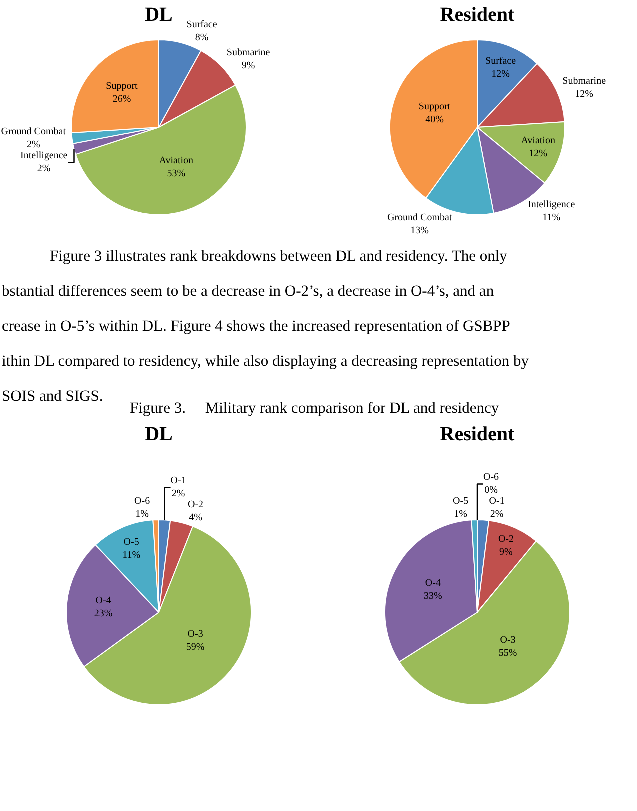 This screenshot has width=637, height=811. Describe the element at coordinates (103, 614) in the screenshot. I see `data-label: 23%` at that location.